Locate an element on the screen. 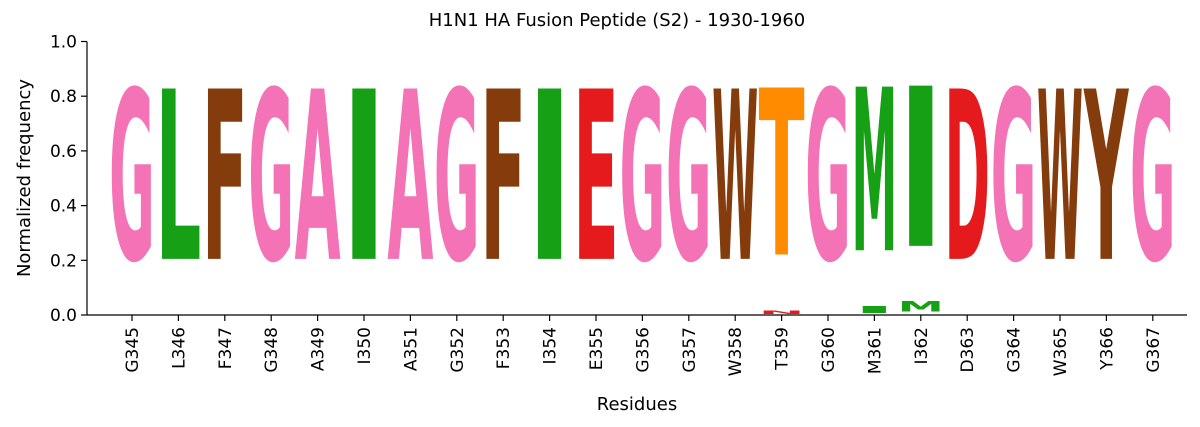  logo-letter-d-d363: D is located at coordinates (967, 179).